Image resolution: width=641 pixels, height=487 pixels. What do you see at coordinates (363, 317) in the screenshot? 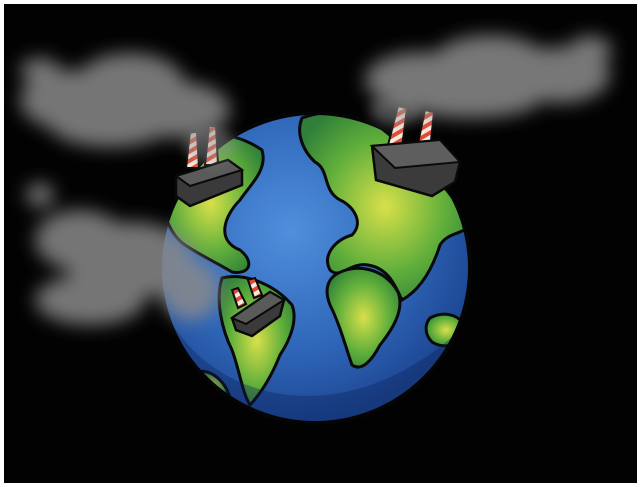
I see `africa` at bounding box center [363, 317].